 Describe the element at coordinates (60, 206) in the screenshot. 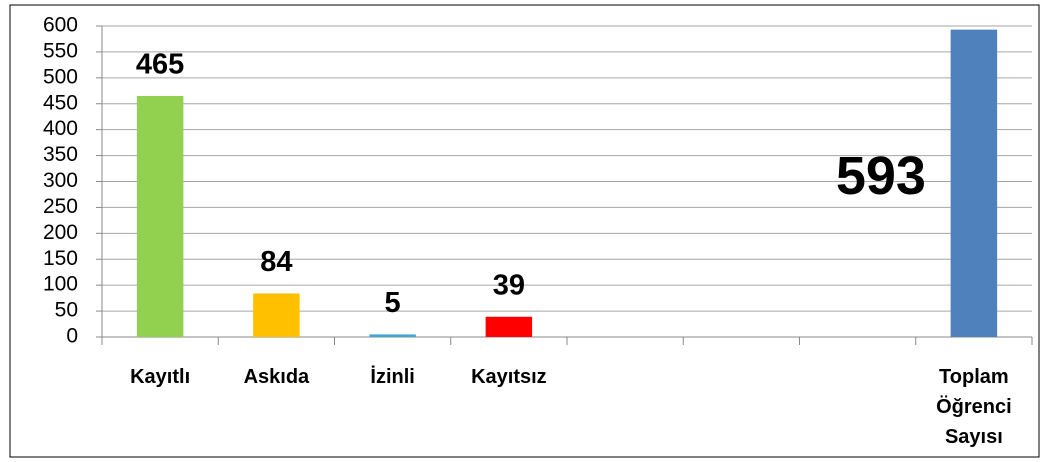

I see `y-tick-label: 250` at that location.